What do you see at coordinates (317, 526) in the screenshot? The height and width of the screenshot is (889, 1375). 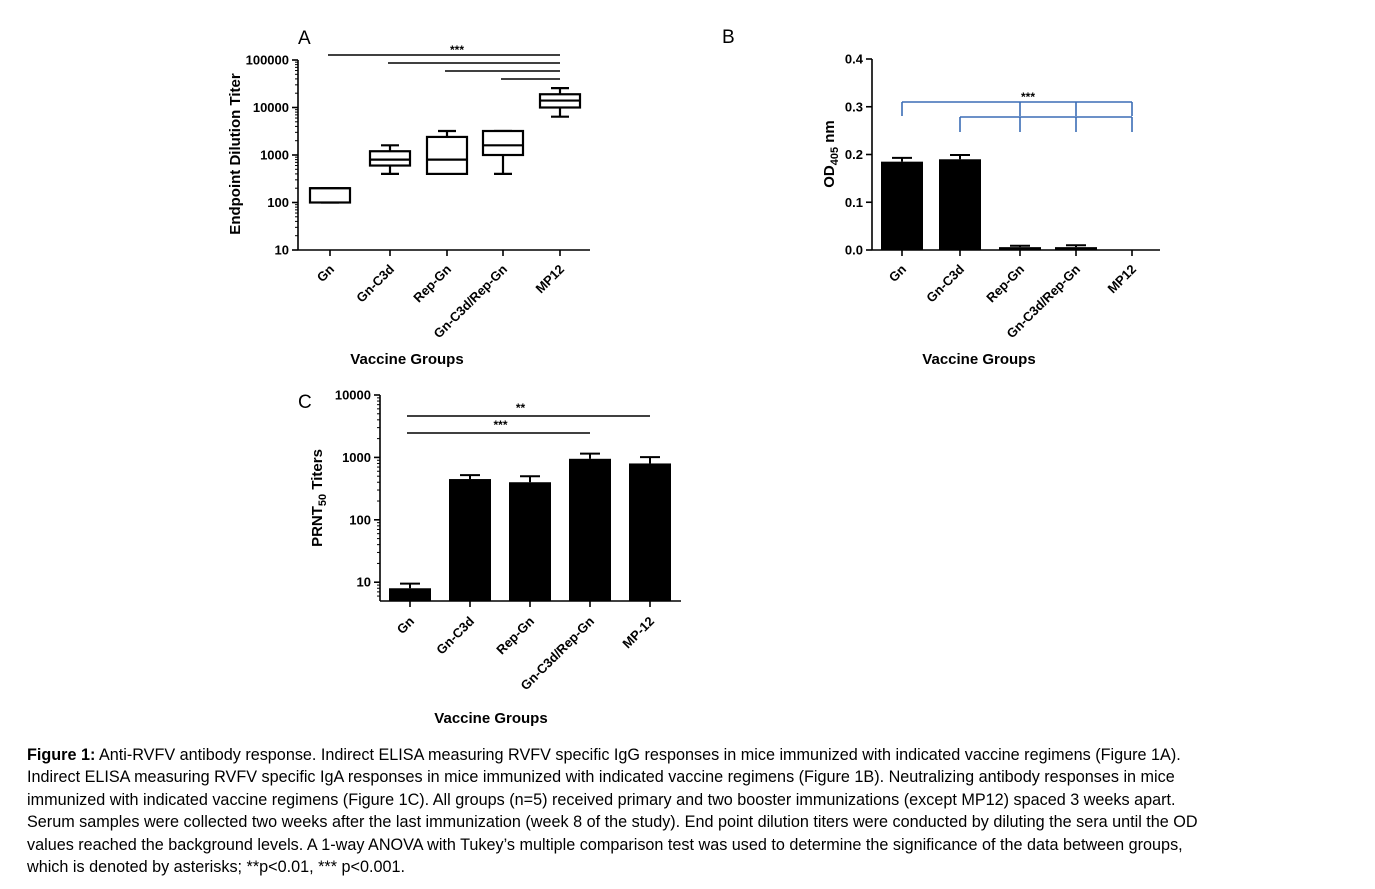 I see `panel-c-y-label-main: PRNT` at bounding box center [317, 526].